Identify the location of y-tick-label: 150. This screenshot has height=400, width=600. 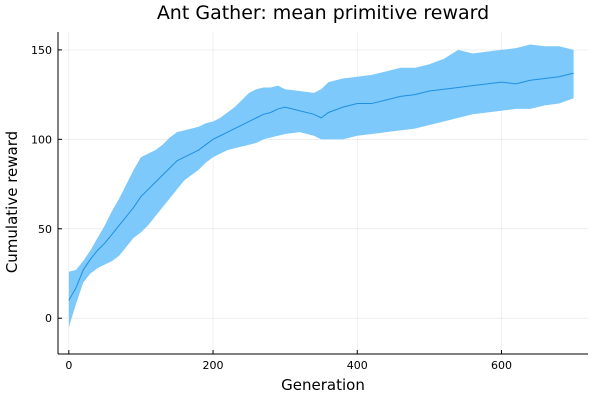
(41, 50).